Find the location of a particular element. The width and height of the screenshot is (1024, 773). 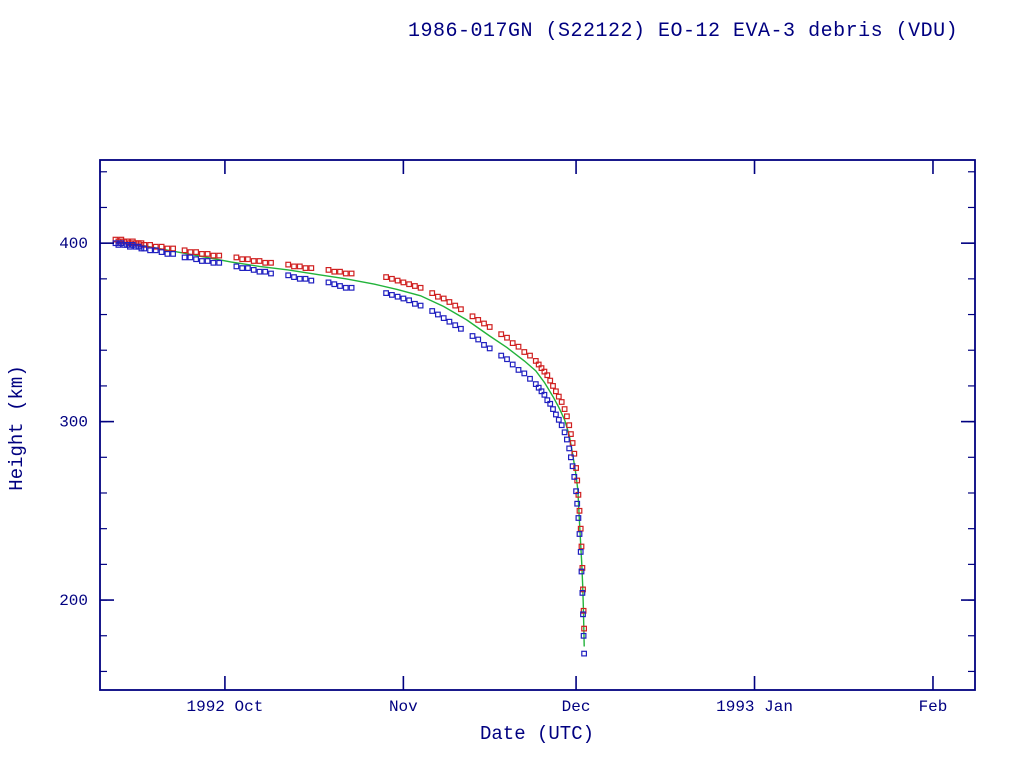

y-tick-label: 400 is located at coordinates (73, 244).